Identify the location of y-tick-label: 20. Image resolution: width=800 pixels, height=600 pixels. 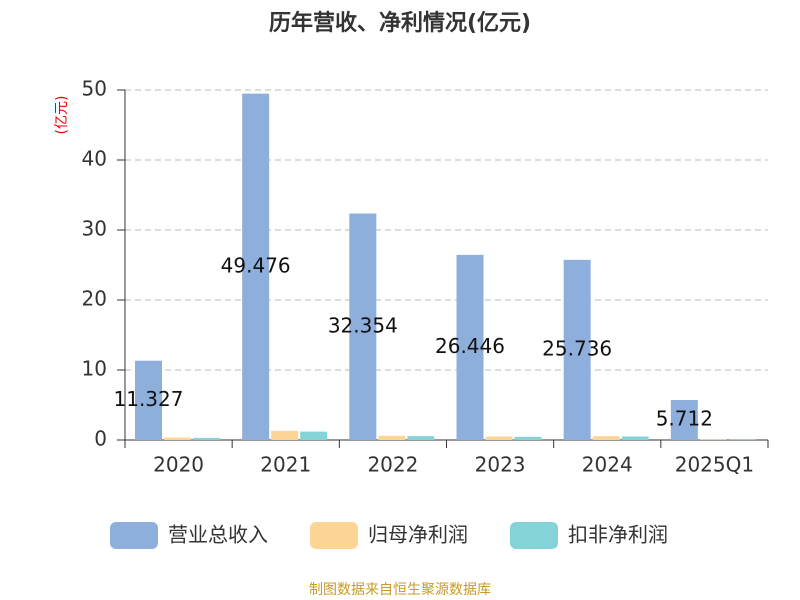
(94, 299).